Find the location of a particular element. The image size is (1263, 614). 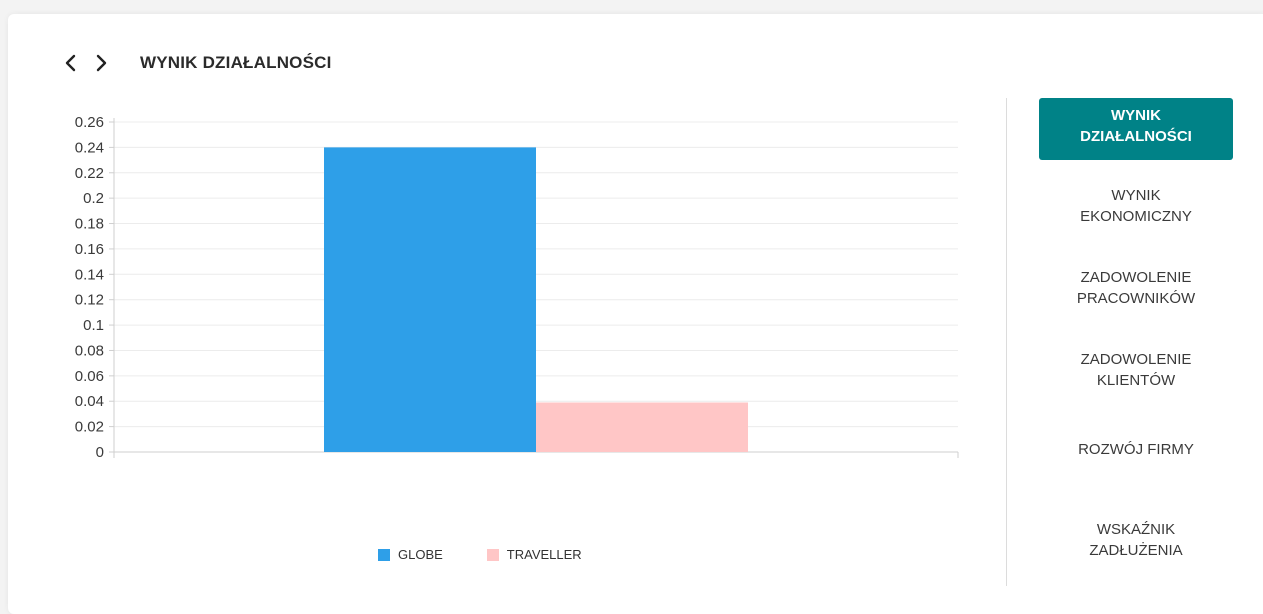

y-tick-label: 0.18 is located at coordinates (89, 224).